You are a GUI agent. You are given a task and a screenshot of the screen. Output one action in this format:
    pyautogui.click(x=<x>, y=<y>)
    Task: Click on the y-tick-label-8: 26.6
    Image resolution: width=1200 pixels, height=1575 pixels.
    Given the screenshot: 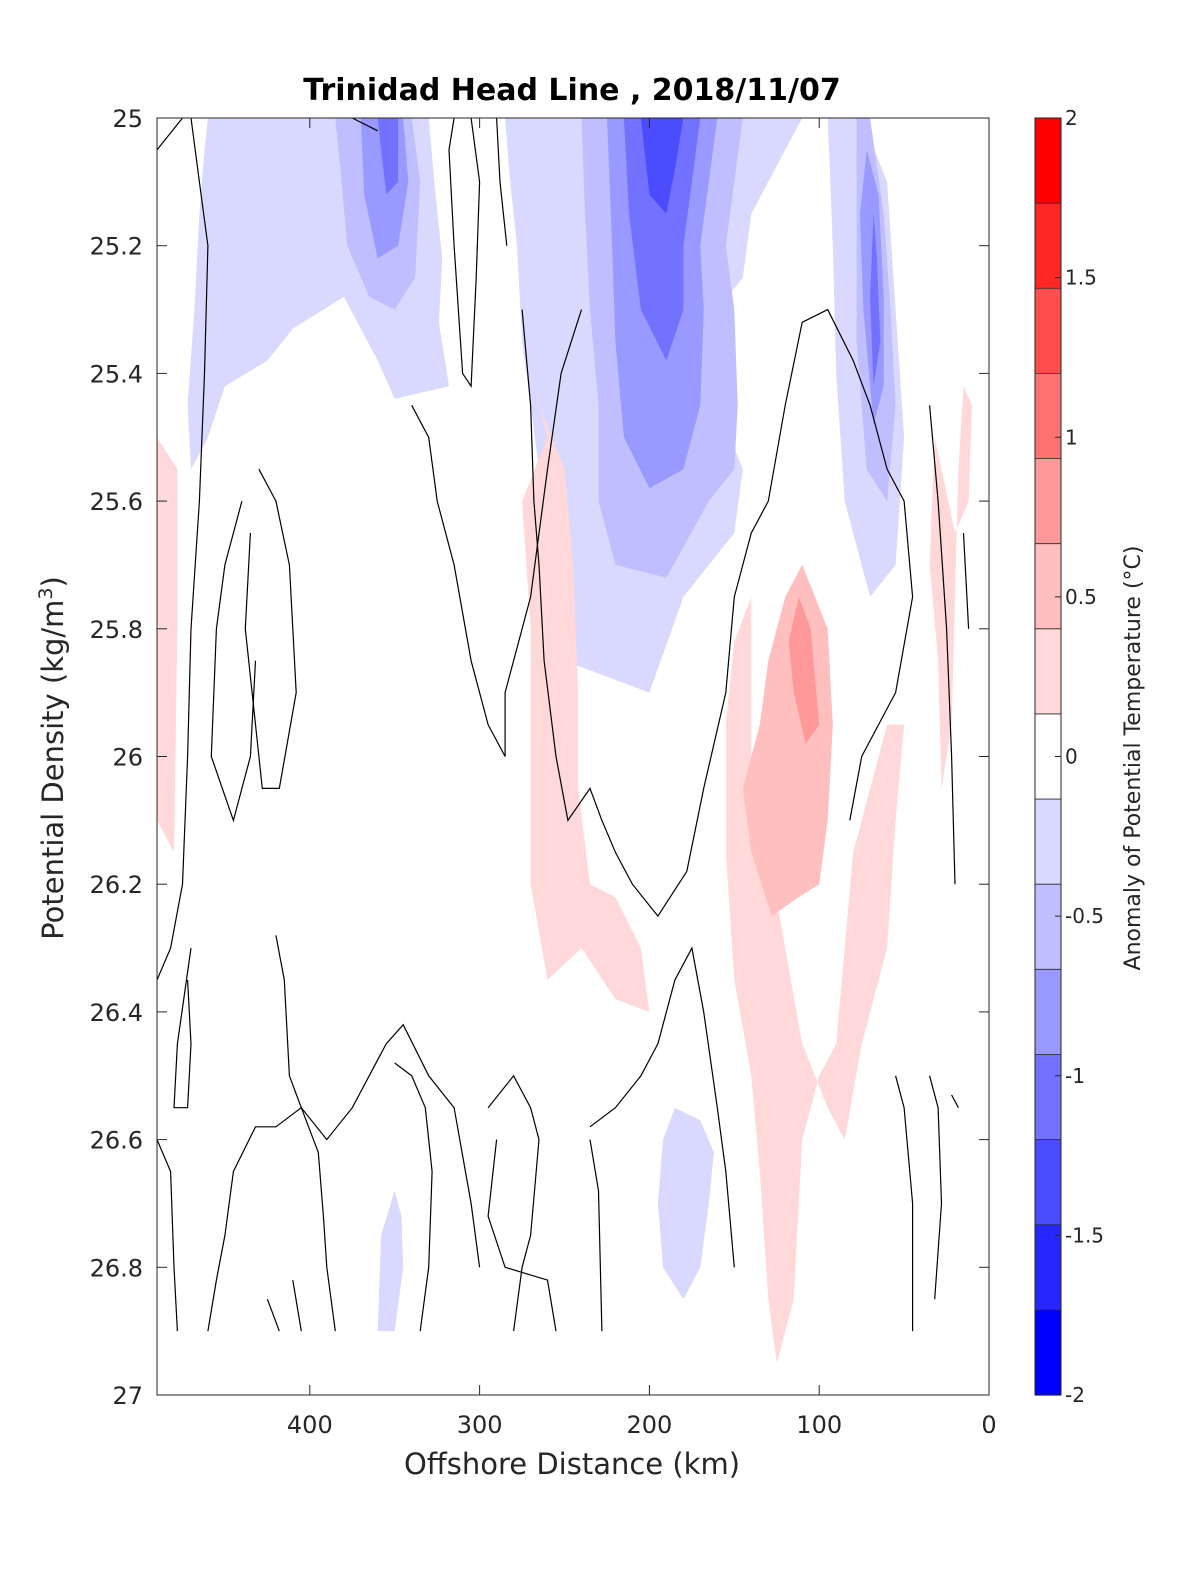 What is the action you would take?
    pyautogui.click(x=116, y=1141)
    